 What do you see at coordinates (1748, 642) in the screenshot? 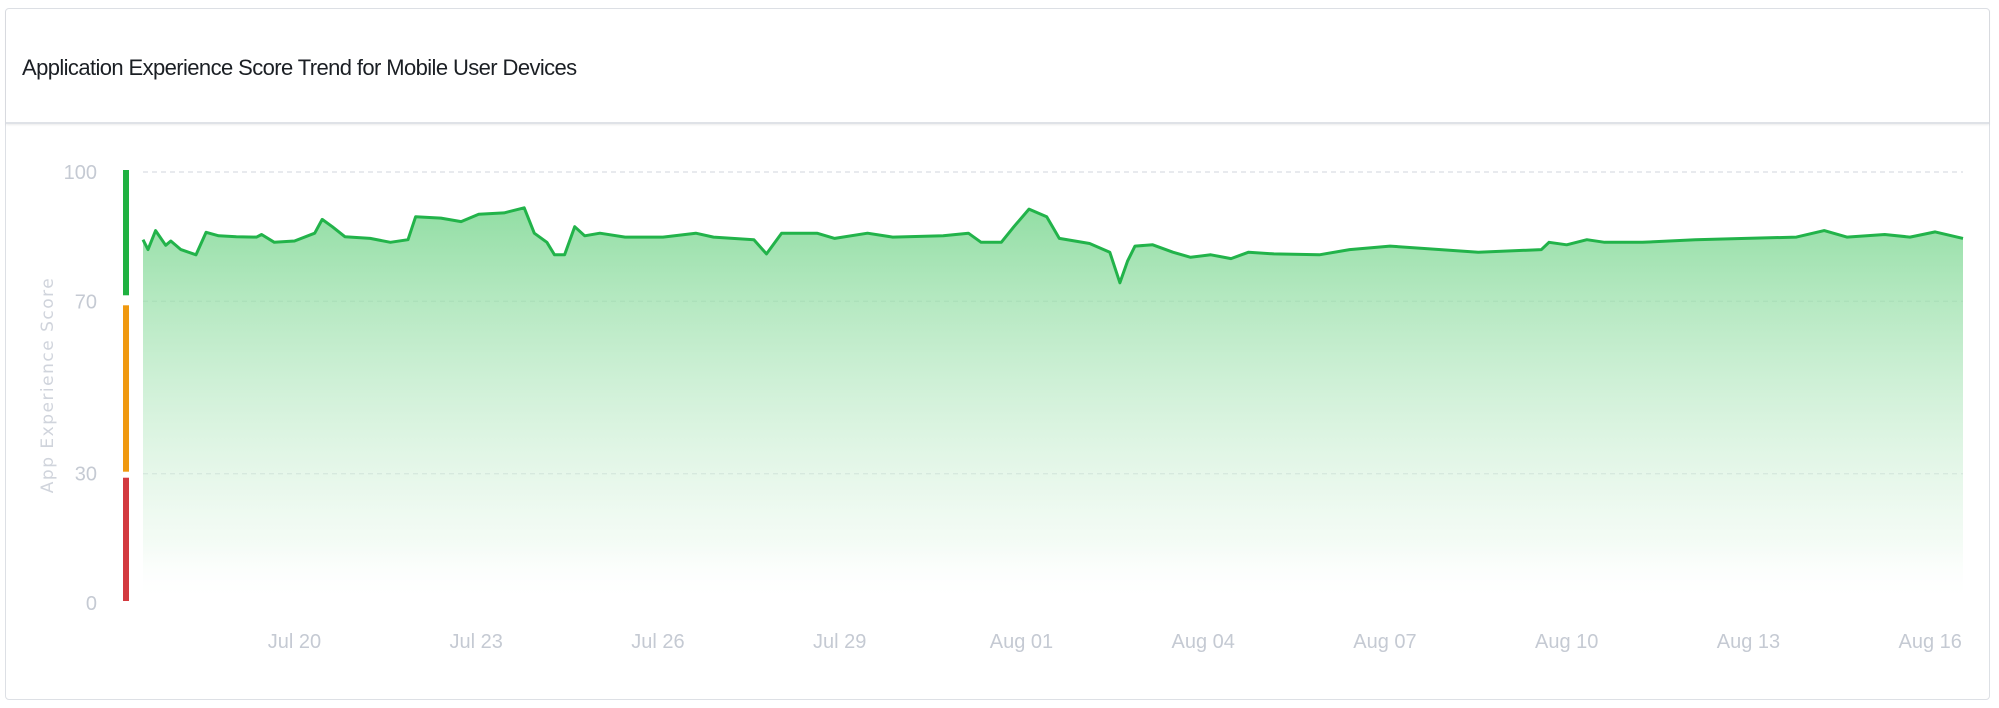
I see `x-tick-label: Aug 13` at bounding box center [1748, 642].